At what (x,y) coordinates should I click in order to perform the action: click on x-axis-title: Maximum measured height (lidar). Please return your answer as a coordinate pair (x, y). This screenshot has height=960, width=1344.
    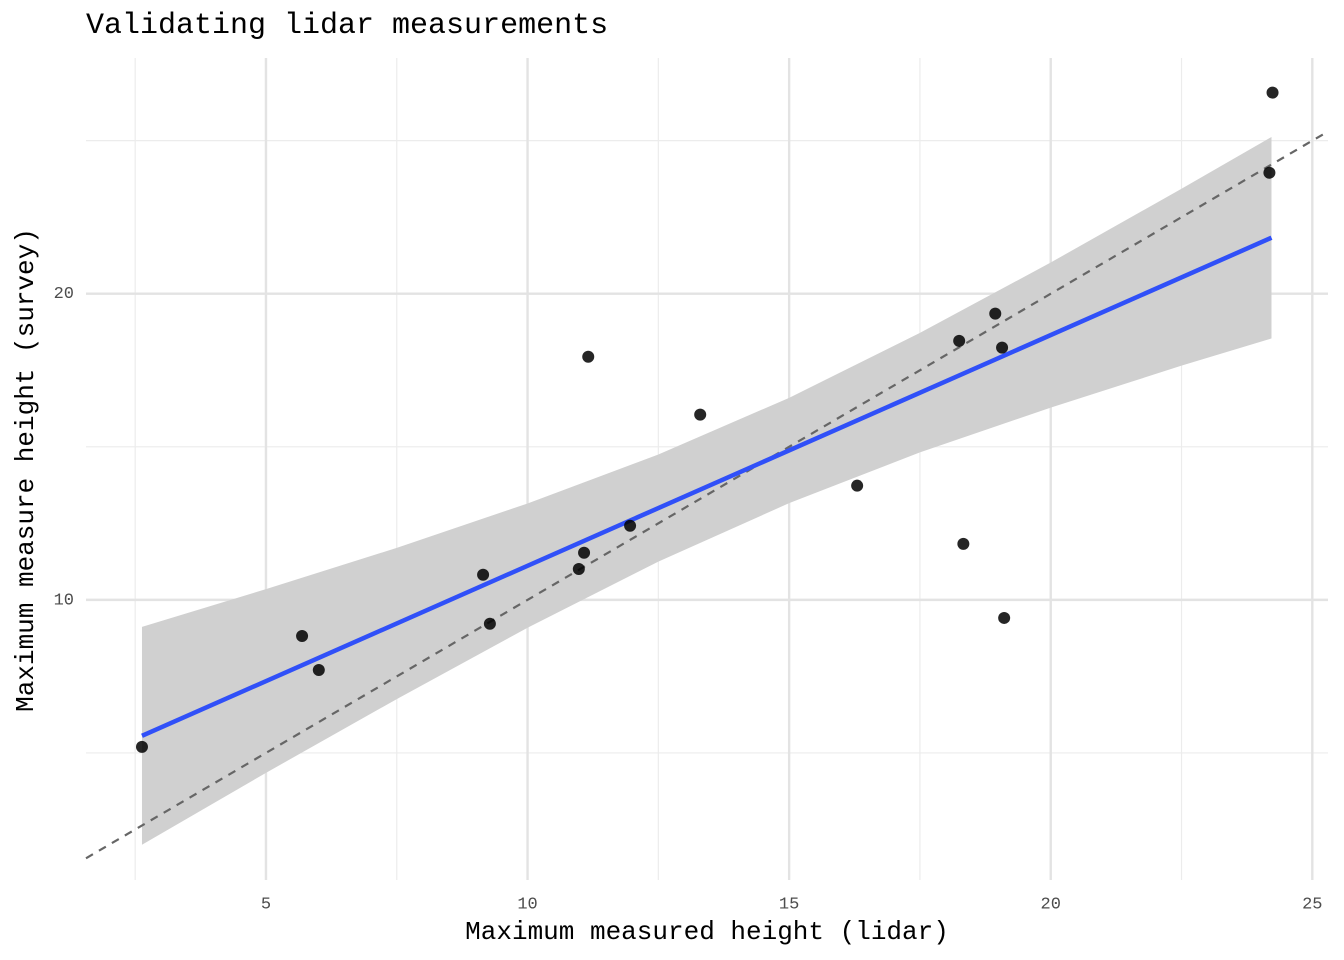
    Looking at the image, I should click on (707, 932).